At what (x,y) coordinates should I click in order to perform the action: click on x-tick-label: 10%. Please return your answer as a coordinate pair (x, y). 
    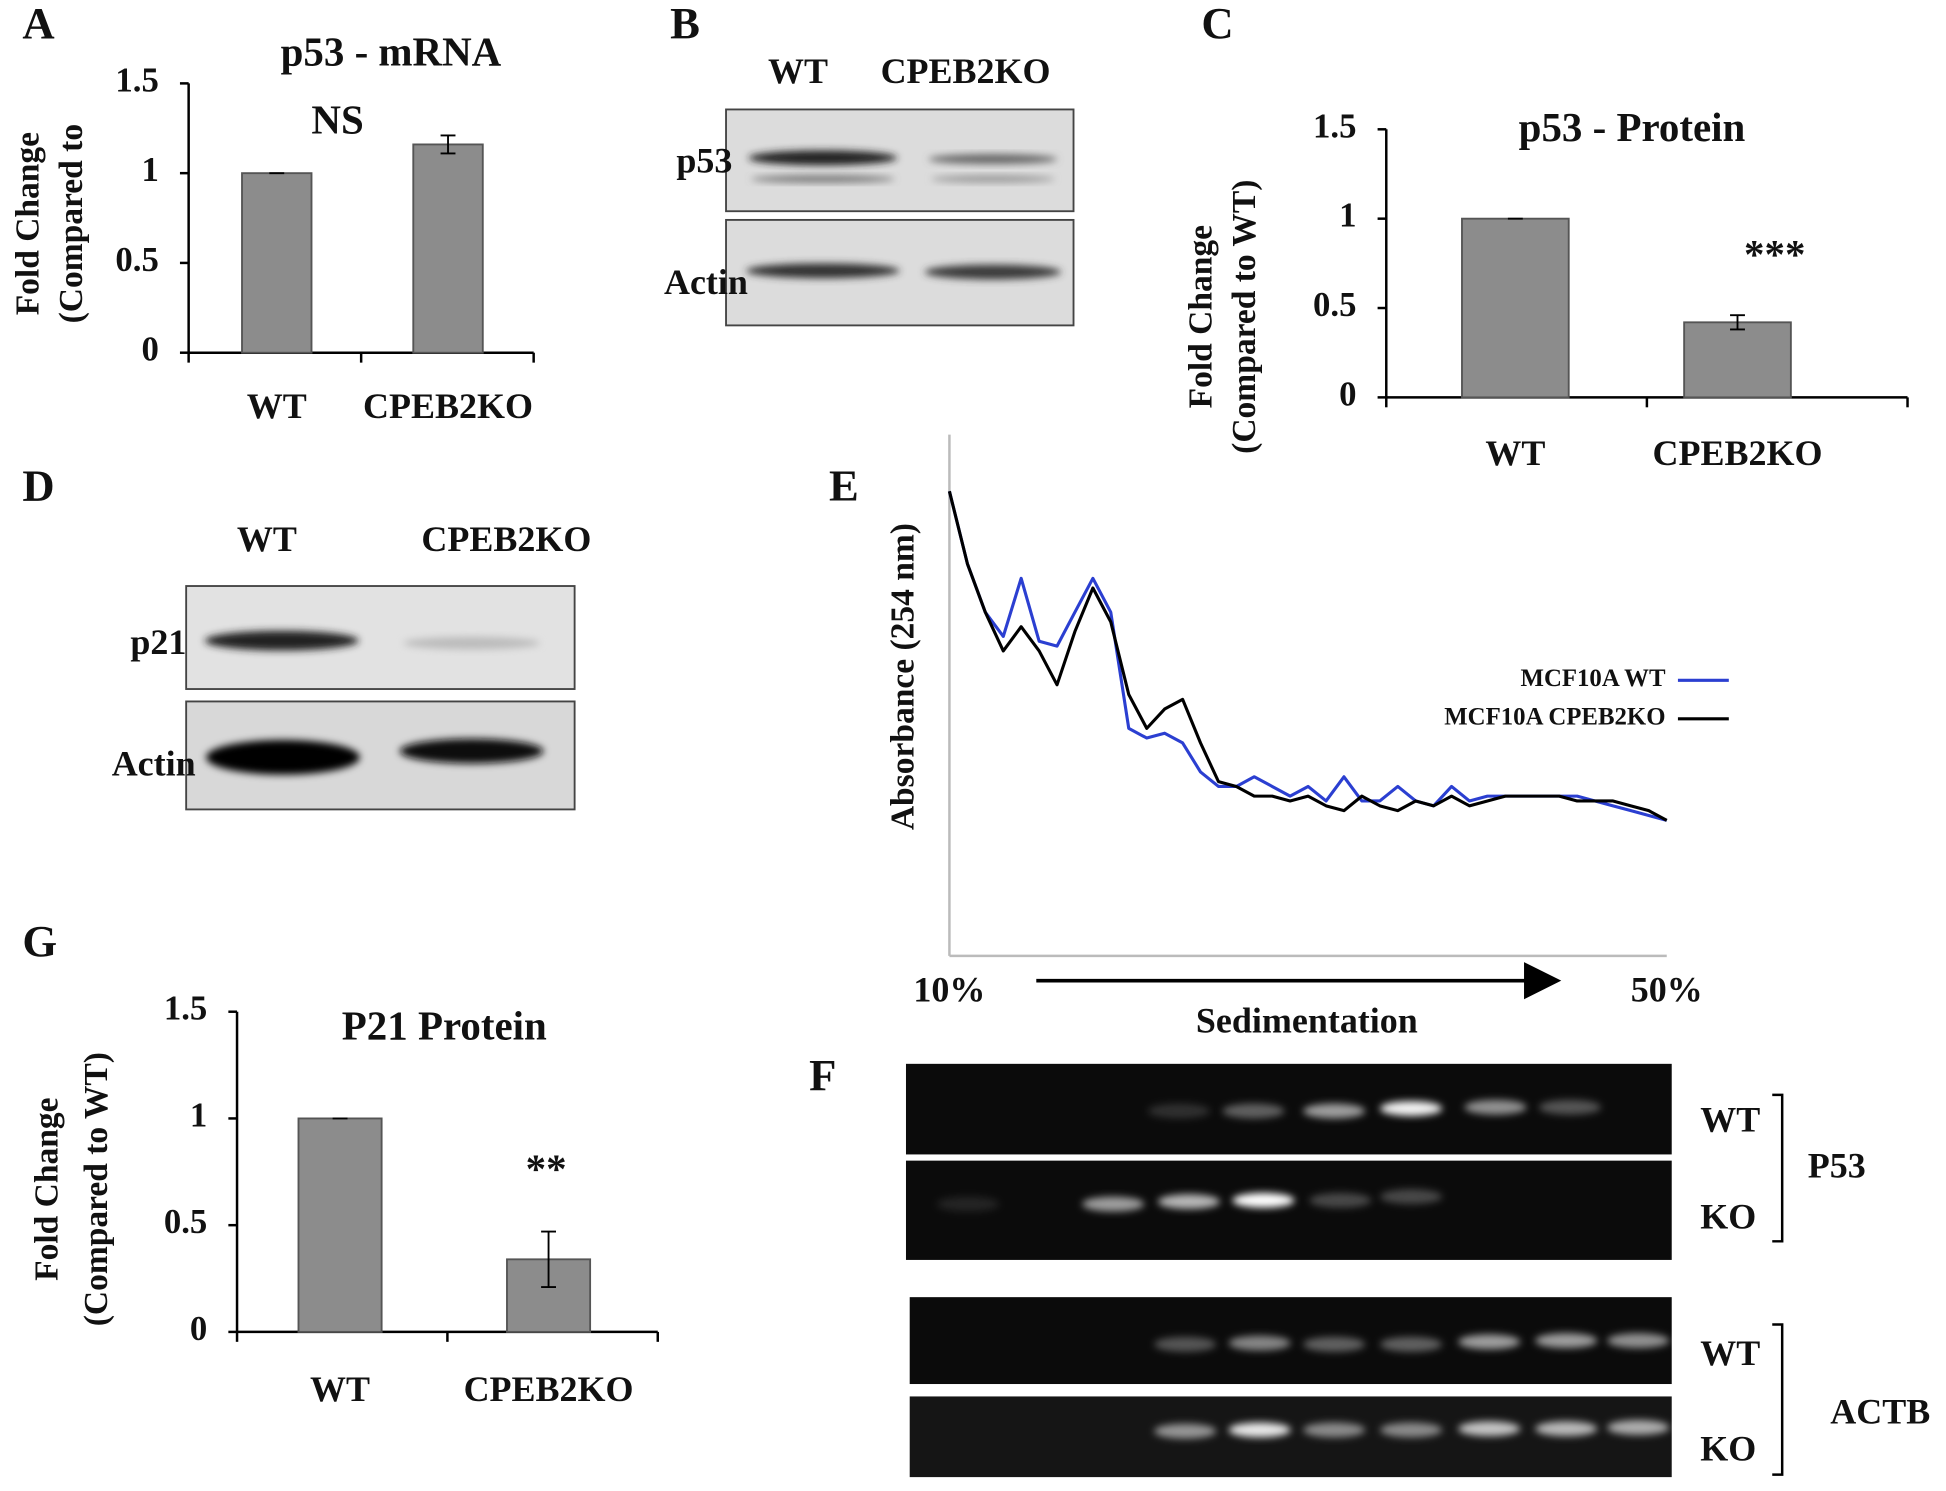
    Looking at the image, I should click on (949, 989).